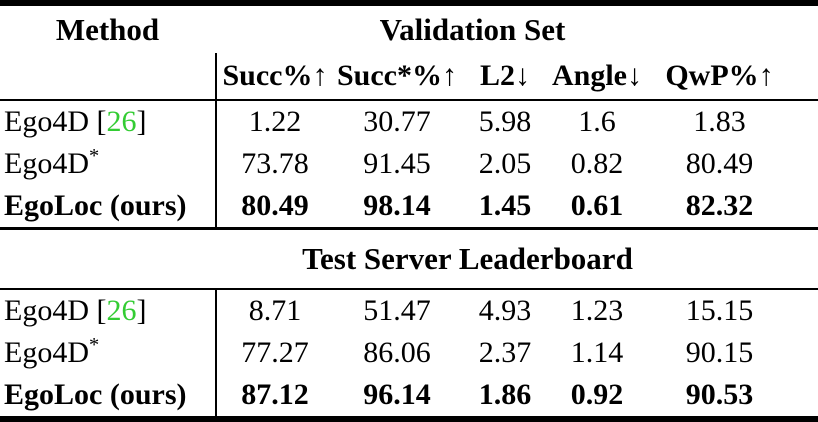  I want to click on top-rule, so click(409, 3).